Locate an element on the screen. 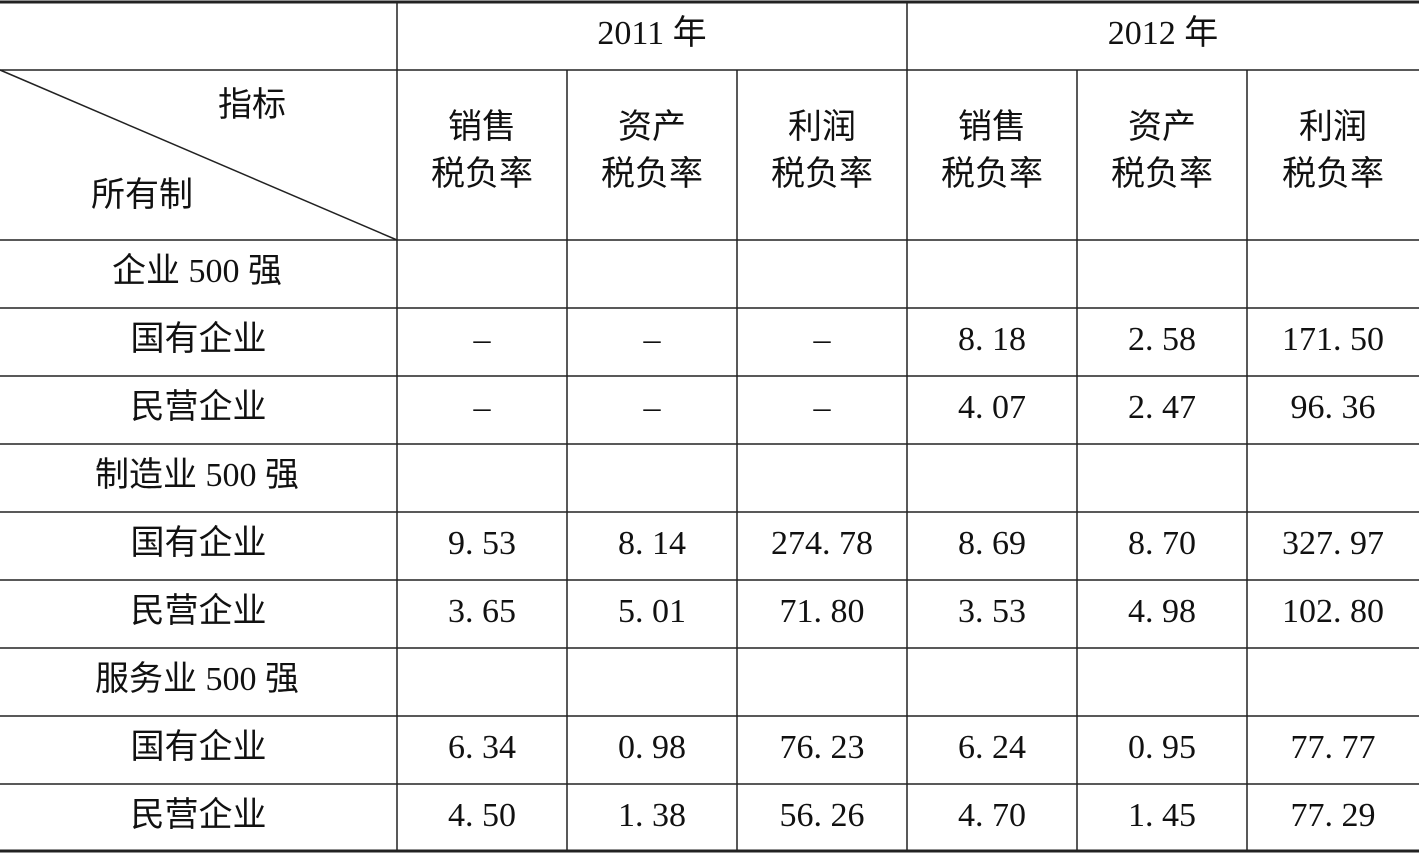 The width and height of the screenshot is (1419, 859). corner-diagonal is located at coordinates (199, 155).